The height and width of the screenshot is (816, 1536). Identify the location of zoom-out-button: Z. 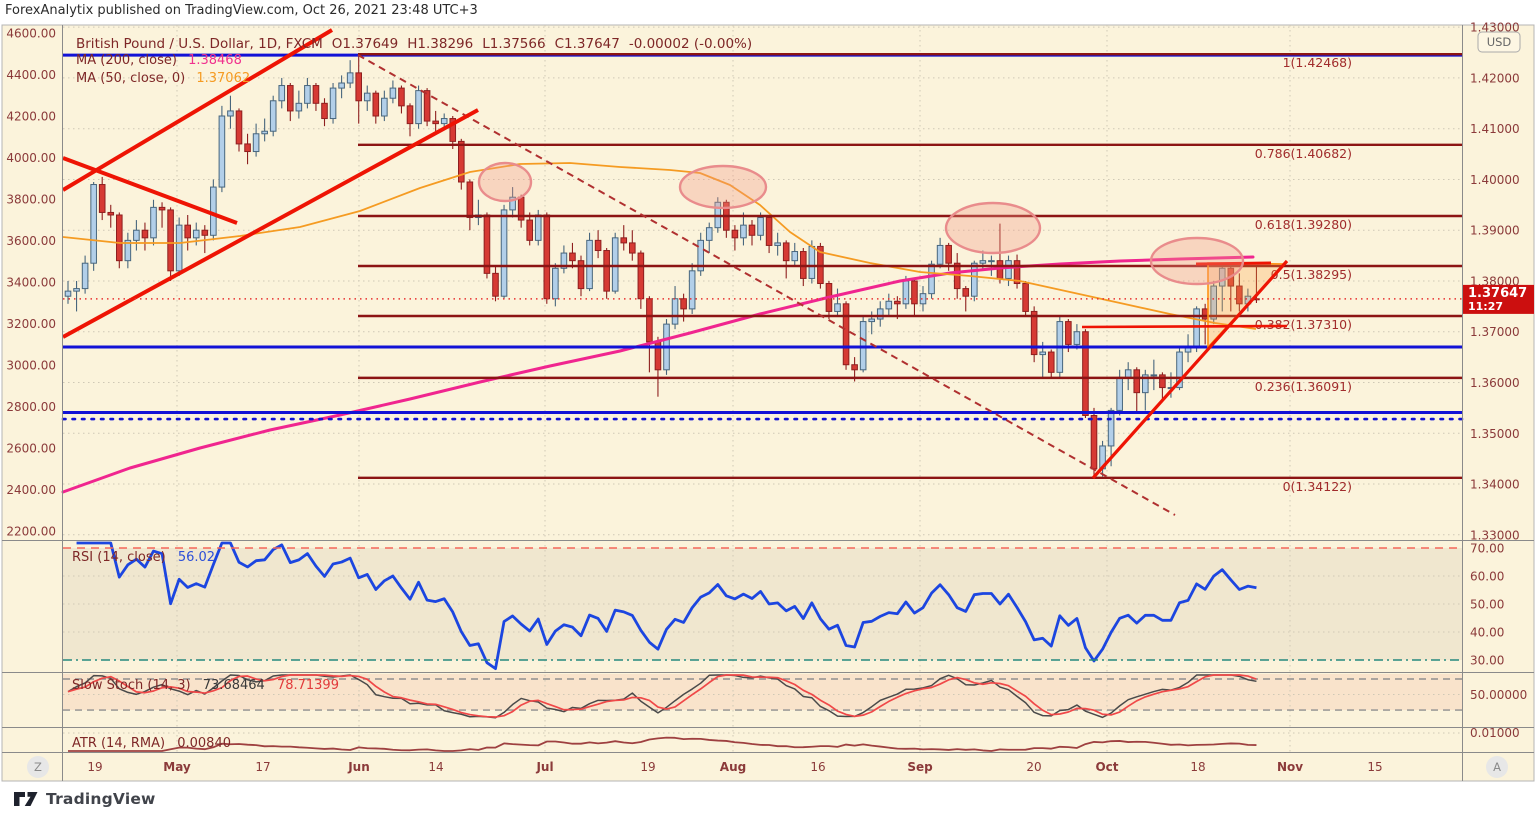
(38, 767).